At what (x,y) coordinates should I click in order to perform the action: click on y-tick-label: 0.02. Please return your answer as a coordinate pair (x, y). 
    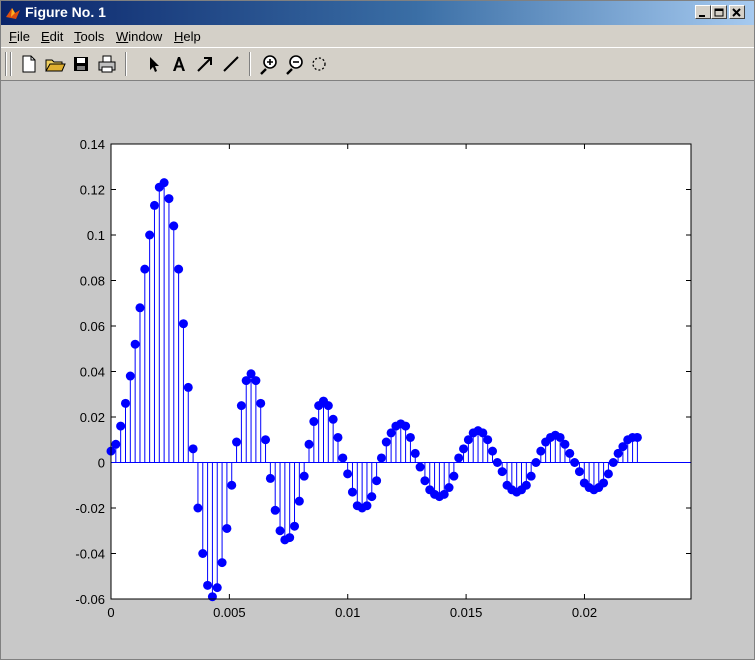
    Looking at the image, I should click on (92, 417).